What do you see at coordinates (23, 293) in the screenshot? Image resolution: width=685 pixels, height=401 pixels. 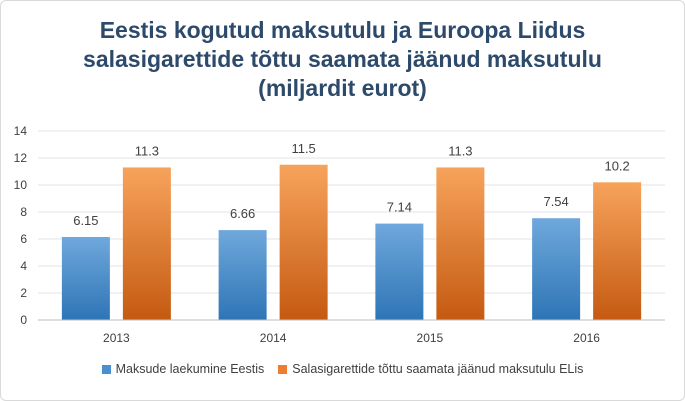 I see `y-tick-label: 2` at bounding box center [23, 293].